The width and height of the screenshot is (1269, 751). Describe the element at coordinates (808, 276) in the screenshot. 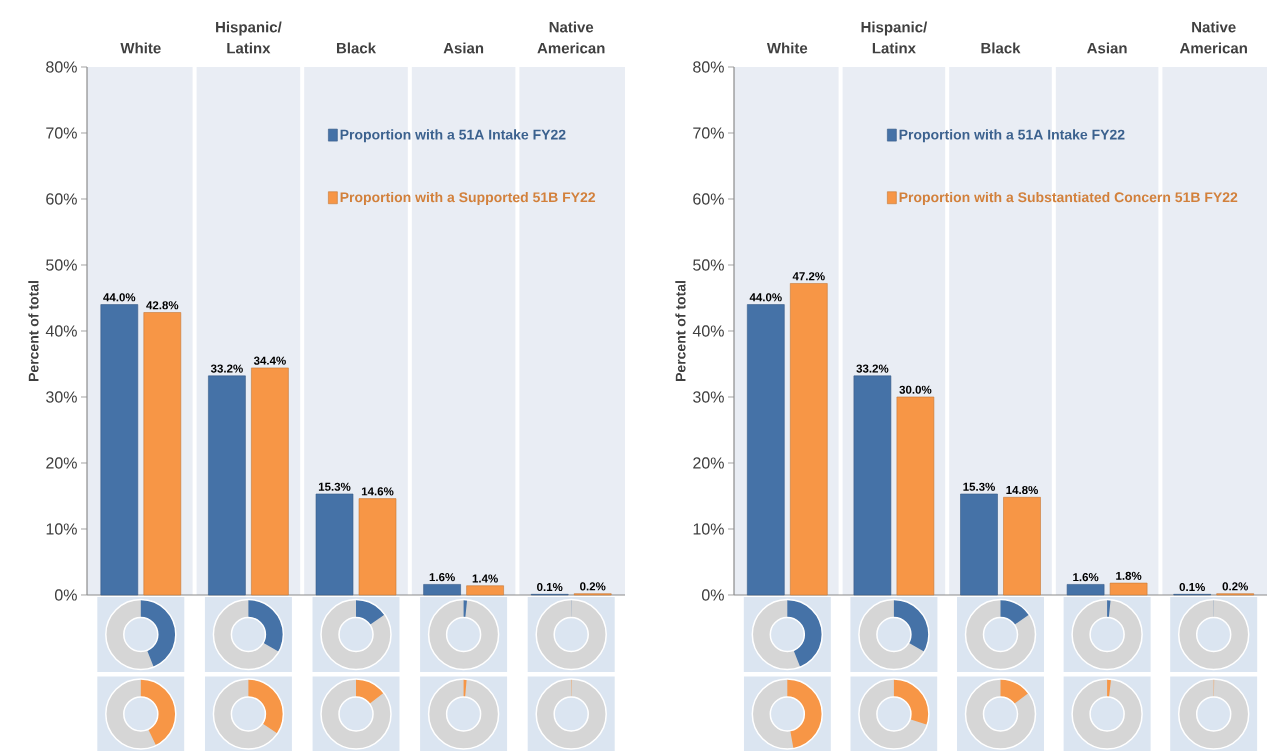

I see `data-label: 47.2%` at that location.